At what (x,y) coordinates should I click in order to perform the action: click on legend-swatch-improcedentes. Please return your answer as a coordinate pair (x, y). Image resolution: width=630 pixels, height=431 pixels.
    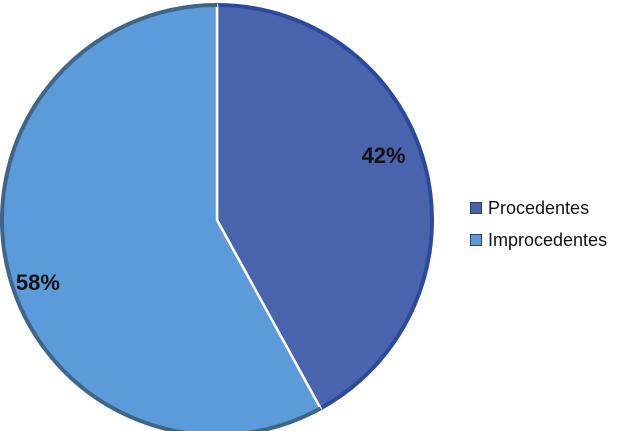
    Looking at the image, I should click on (476, 240).